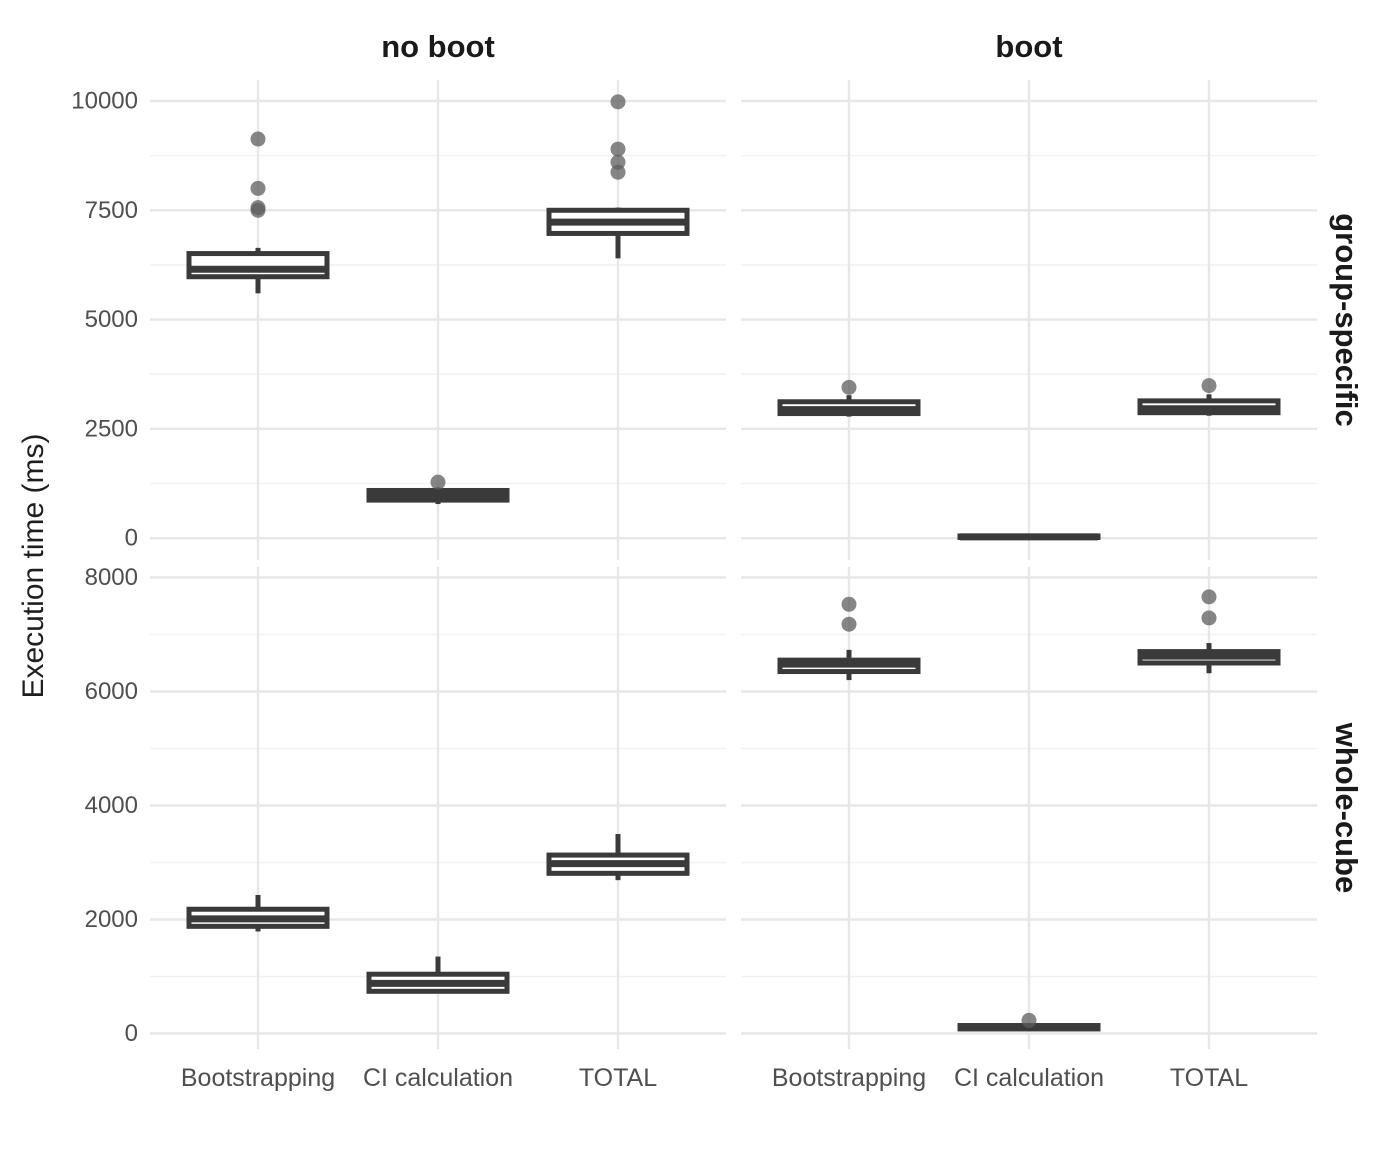 The image size is (1400, 1152). What do you see at coordinates (438, 46) in the screenshot?
I see `facet-col-label-no-boot: no boot` at bounding box center [438, 46].